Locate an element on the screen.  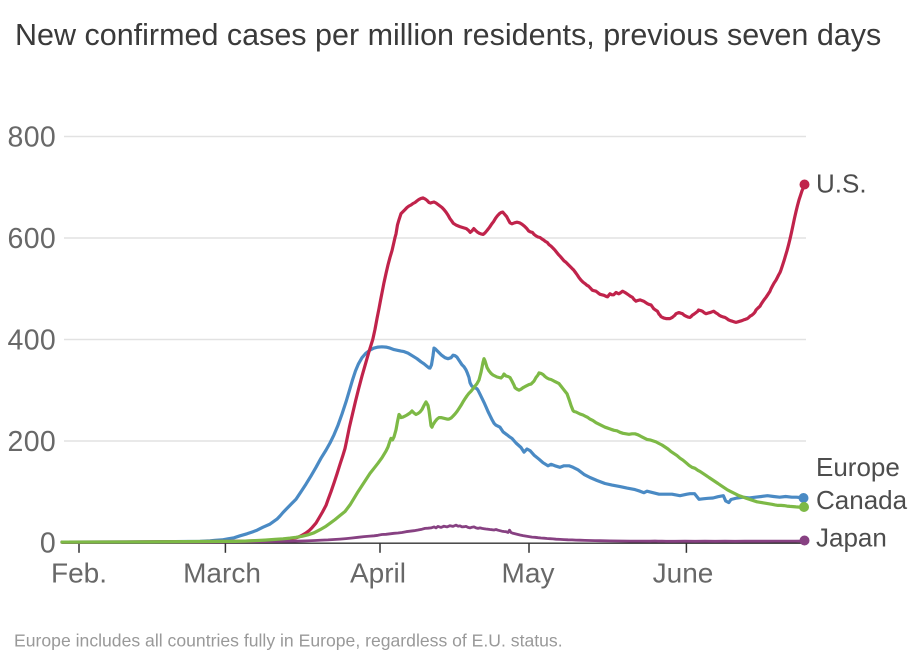
svg-text: 800 is located at coordinates (32, 137).